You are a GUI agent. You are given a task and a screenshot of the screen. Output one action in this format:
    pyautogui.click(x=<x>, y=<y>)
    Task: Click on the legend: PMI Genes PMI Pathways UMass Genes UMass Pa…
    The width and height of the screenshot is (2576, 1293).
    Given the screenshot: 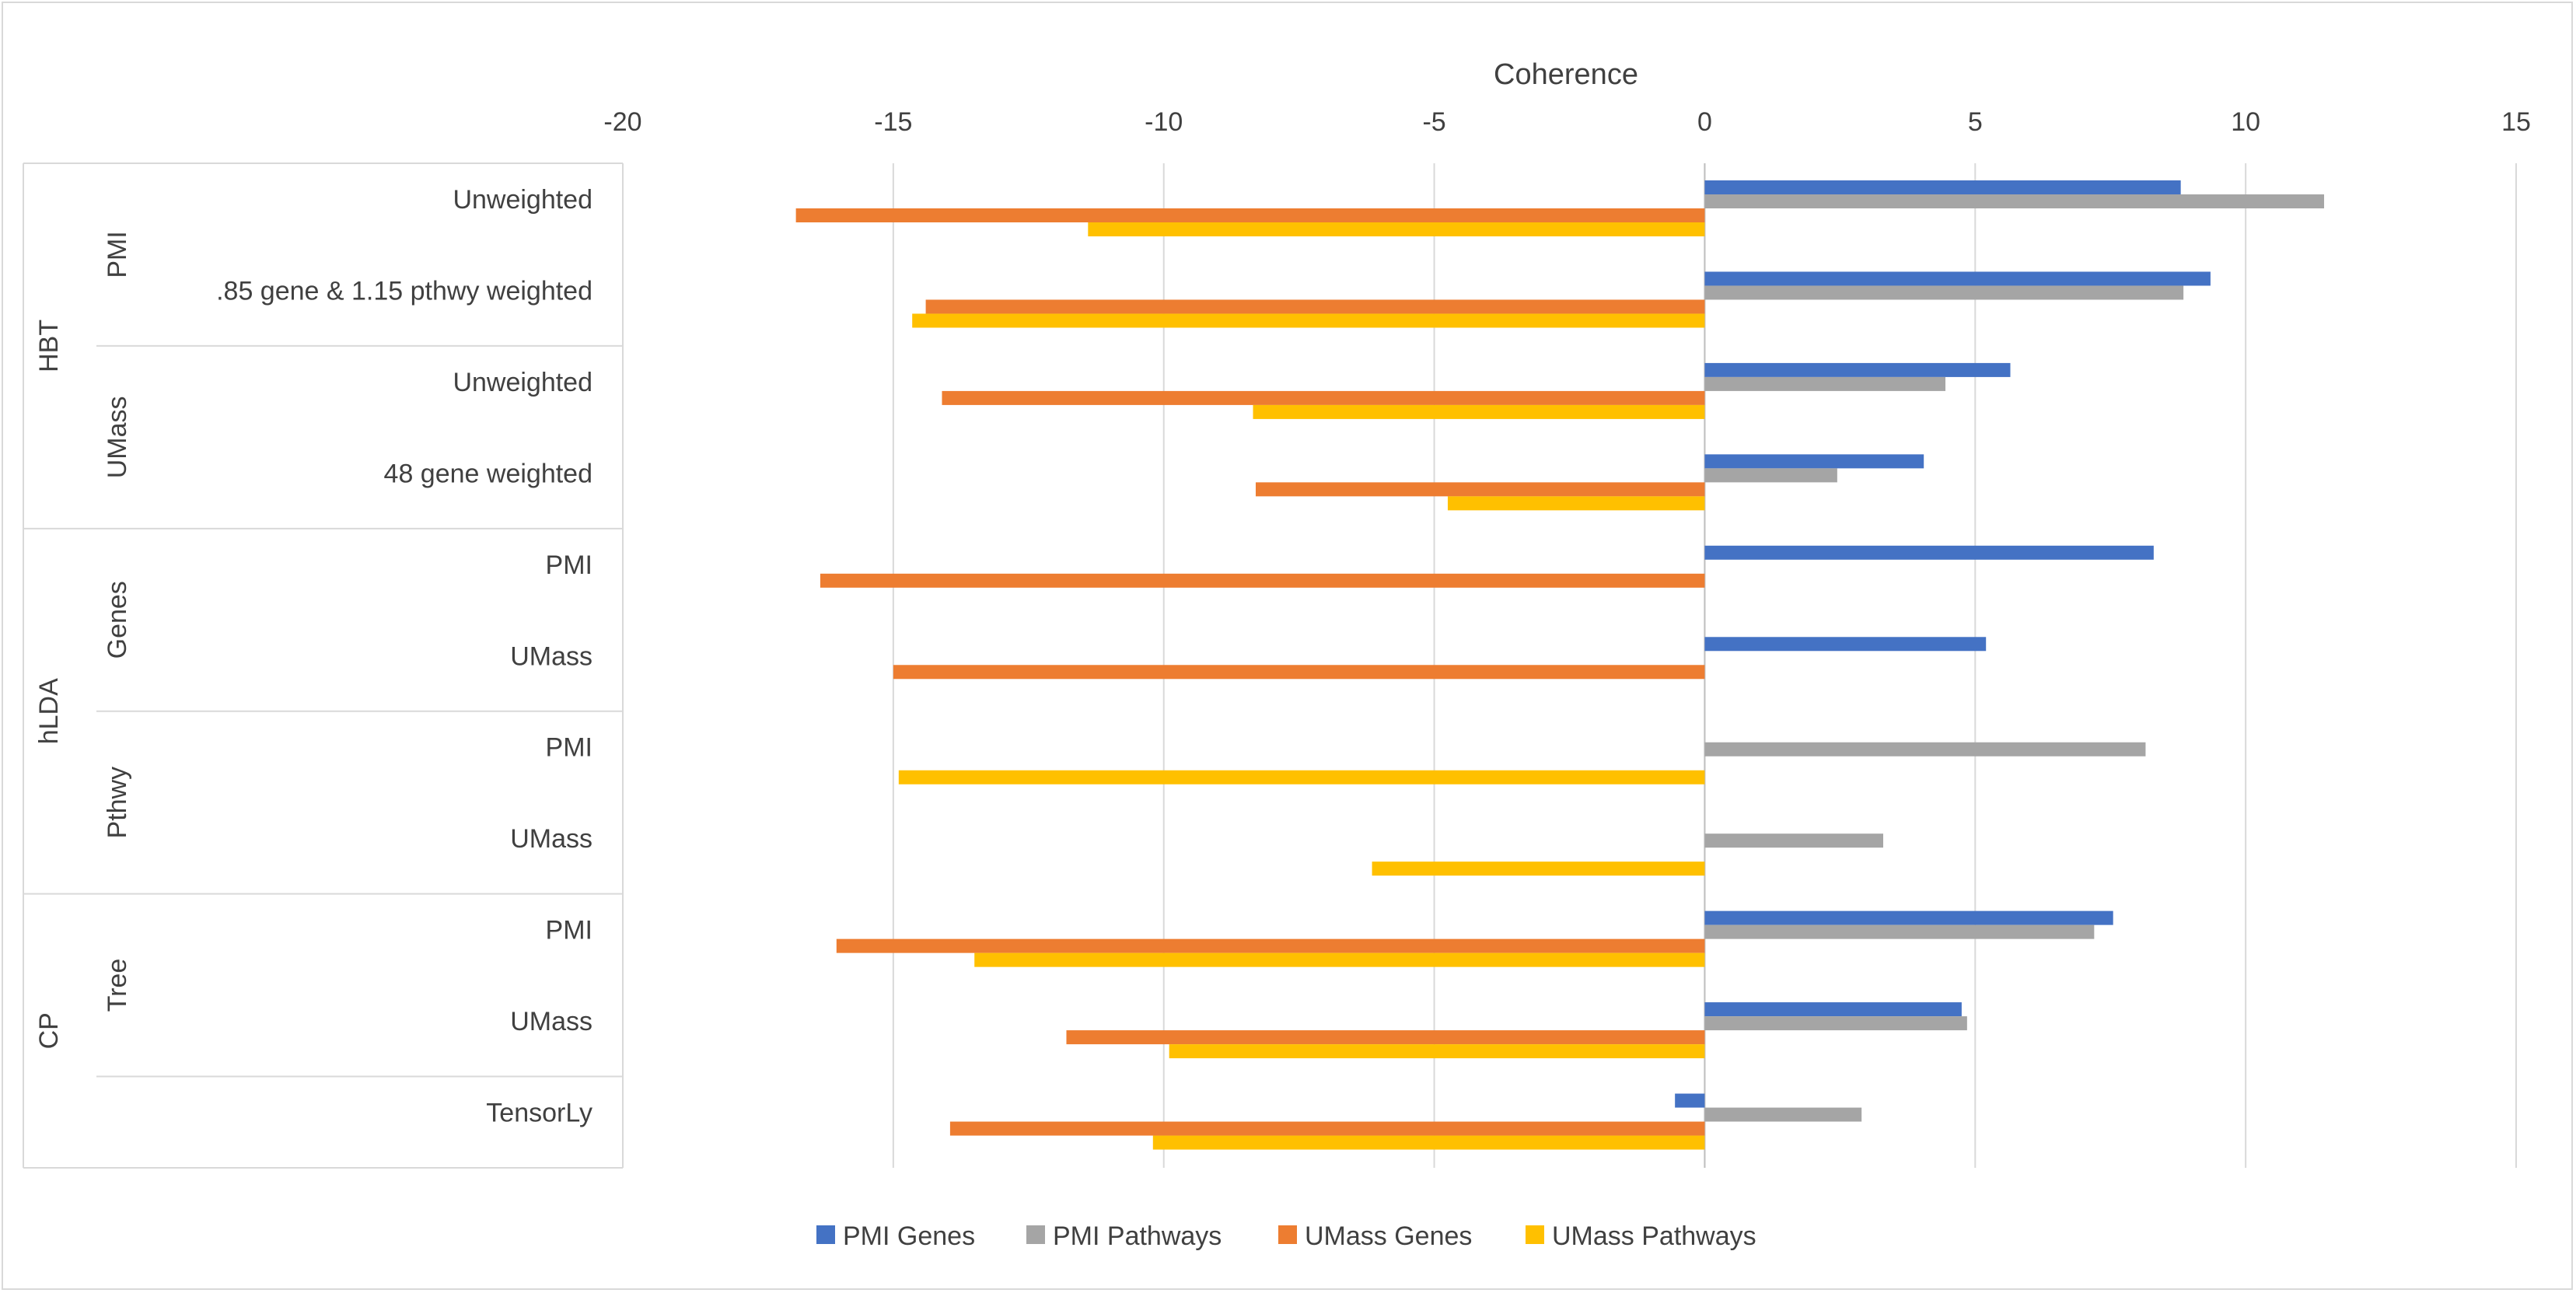 What is the action you would take?
    pyautogui.click(x=1286, y=1236)
    